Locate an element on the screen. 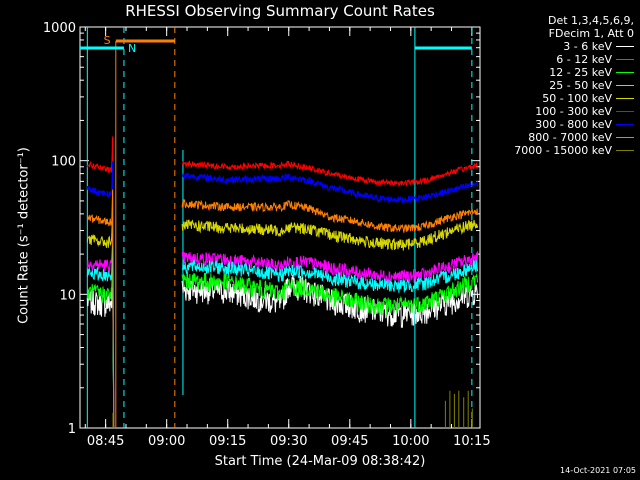 Image resolution: width=640 pixels, height=480 pixels. x-tick-label: 08:45 is located at coordinates (105, 441).